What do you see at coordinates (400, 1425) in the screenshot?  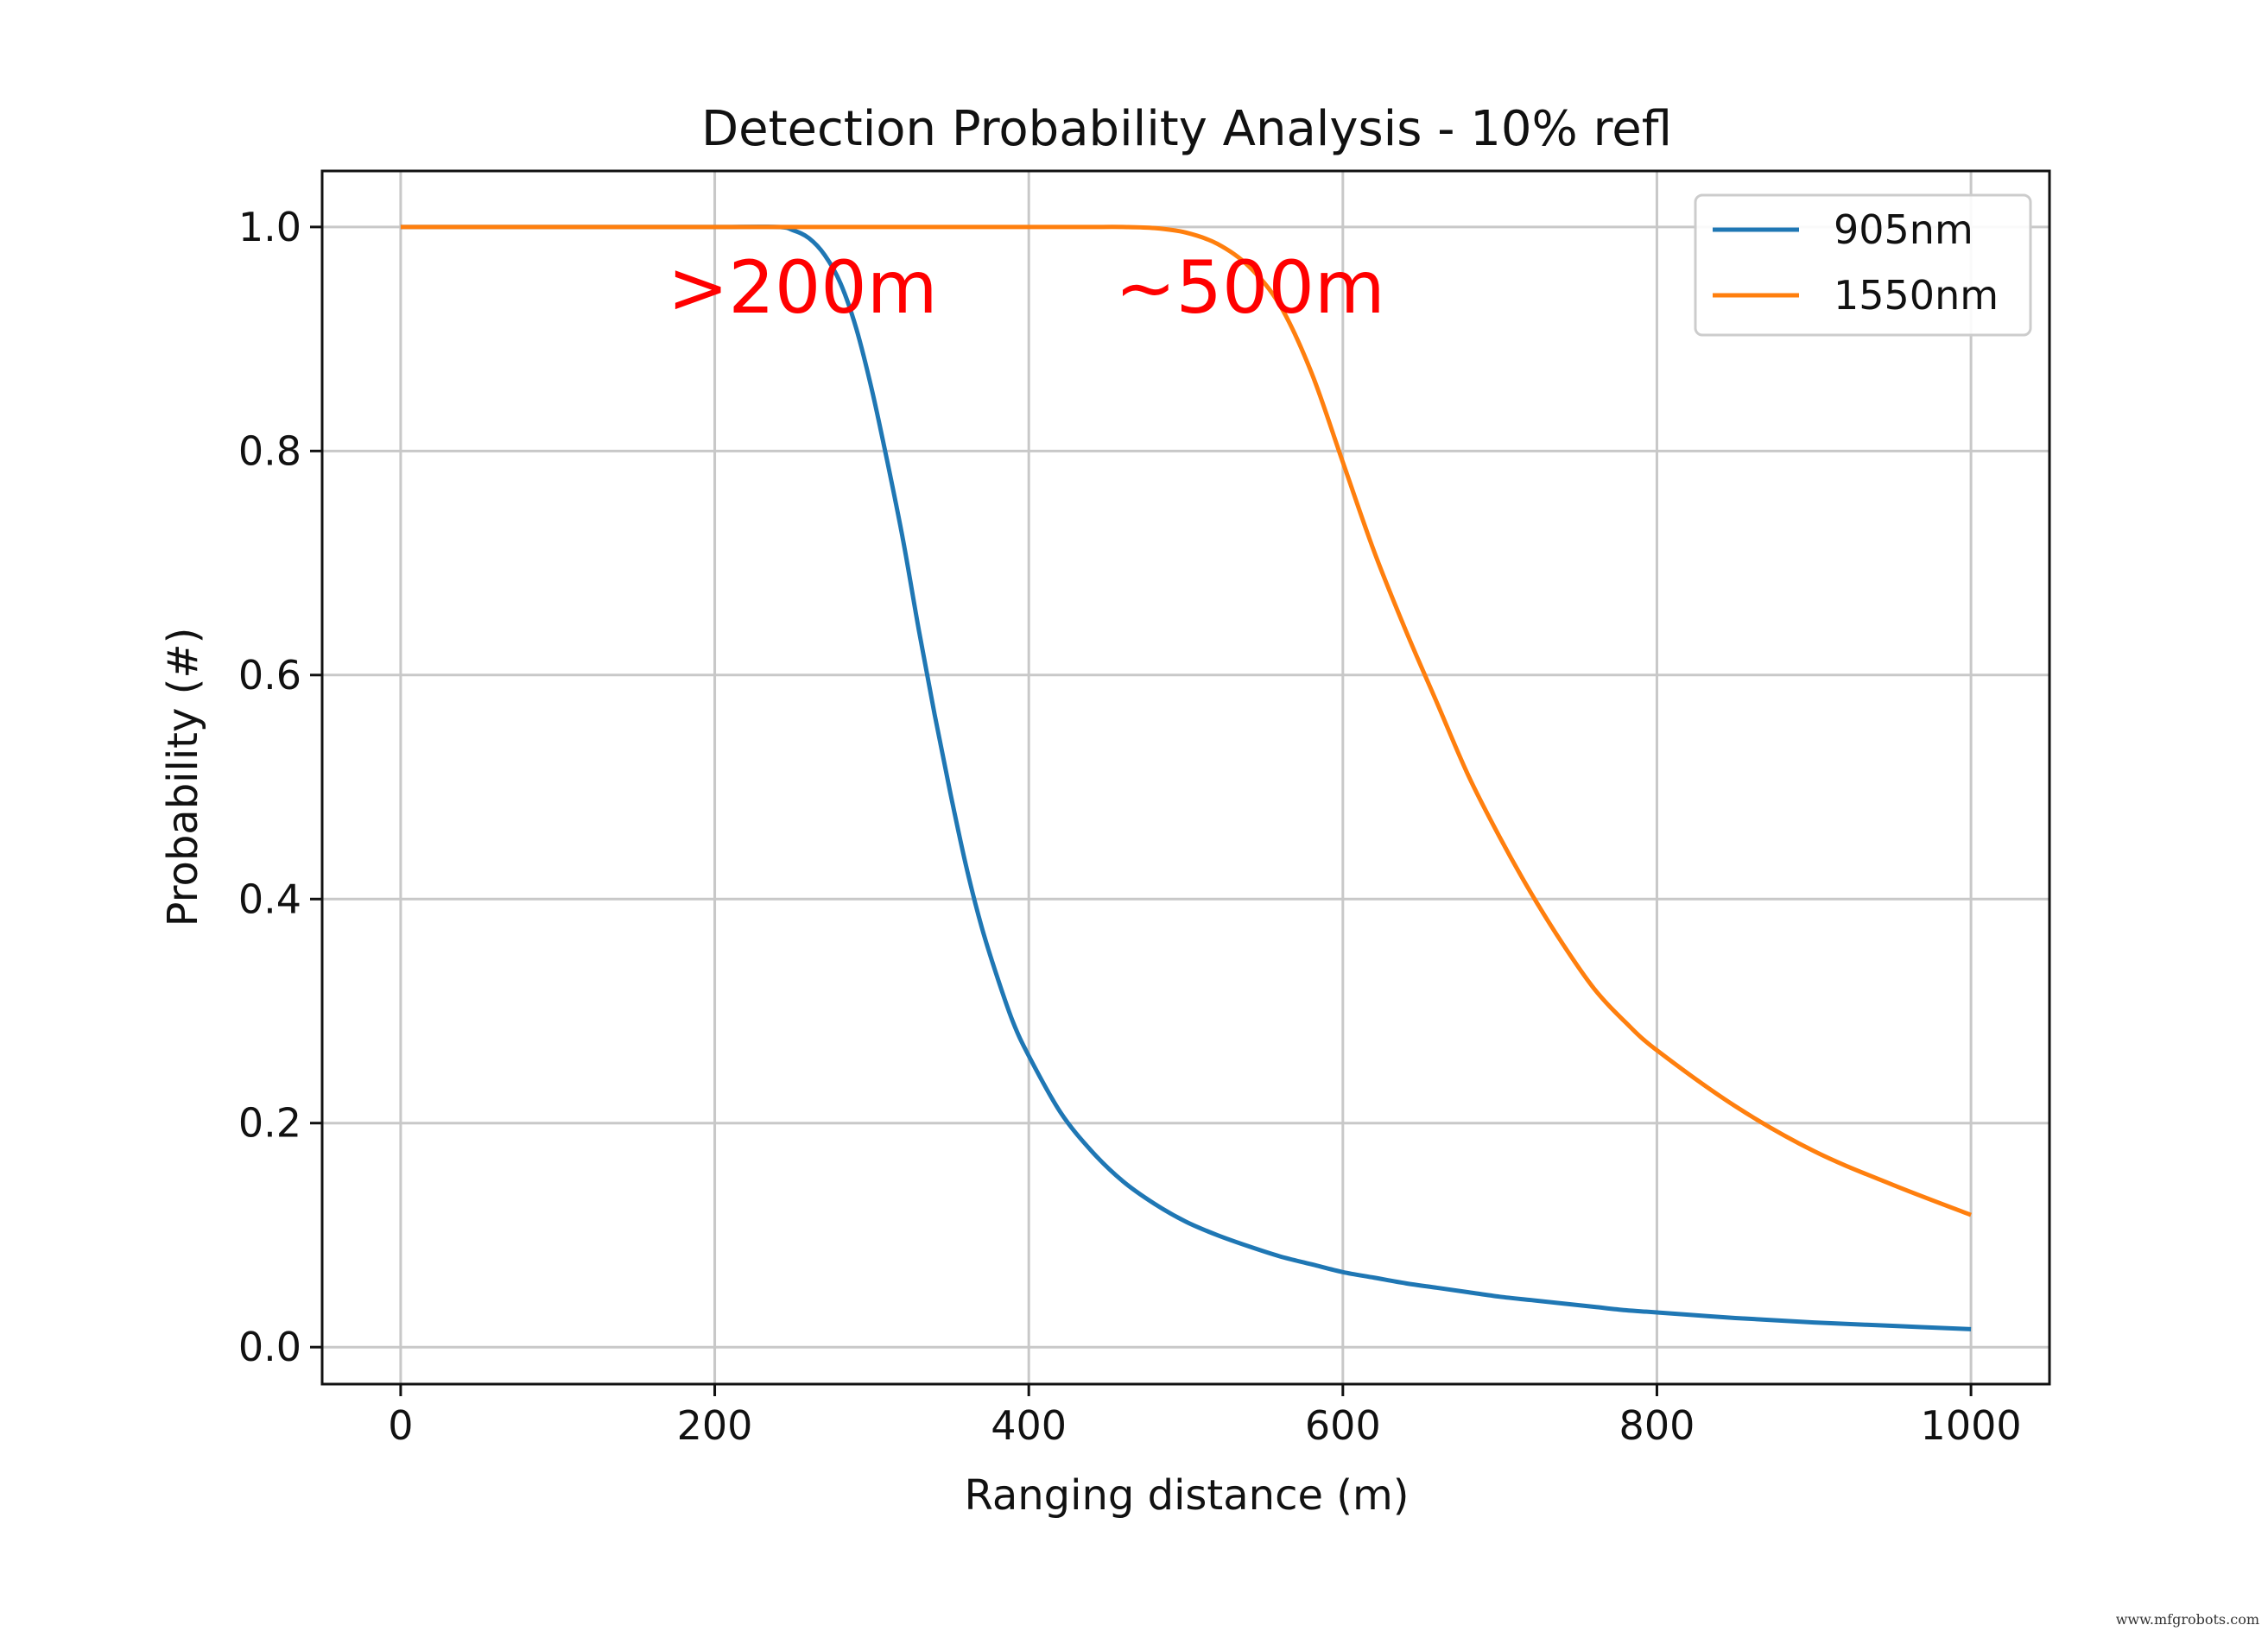 I see `x-tick-label: 0` at bounding box center [400, 1425].